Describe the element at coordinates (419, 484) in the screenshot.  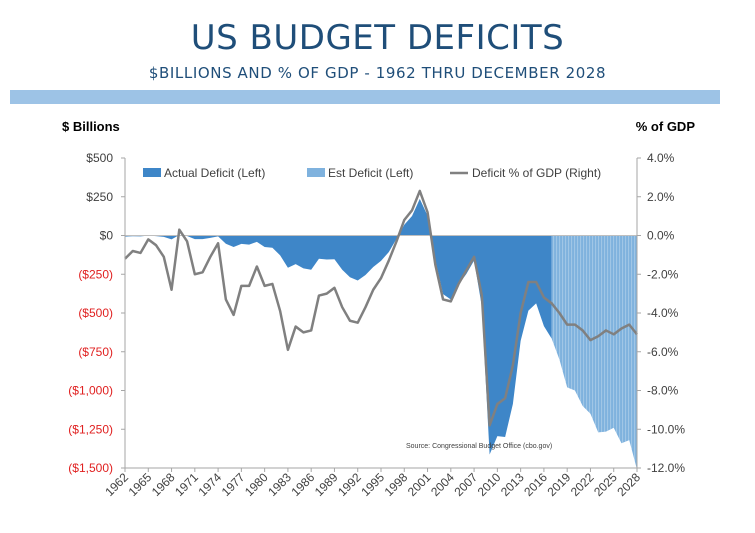
I see `x-tick-label: 2001` at that location.